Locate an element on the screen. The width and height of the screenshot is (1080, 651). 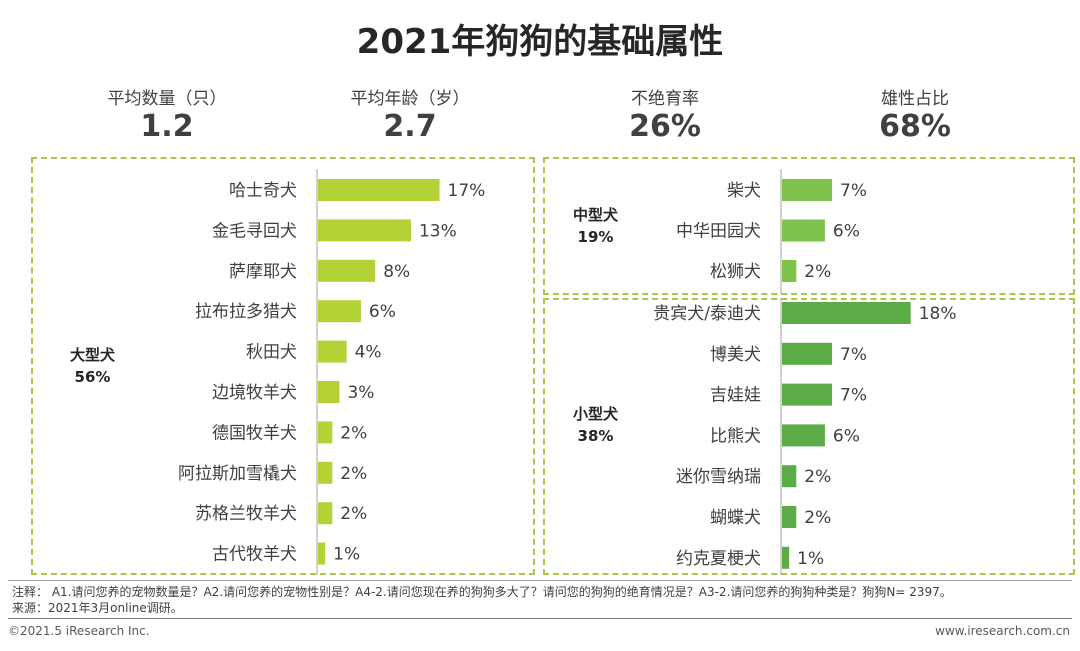
large-value-label: 8% is located at coordinates (396, 272).